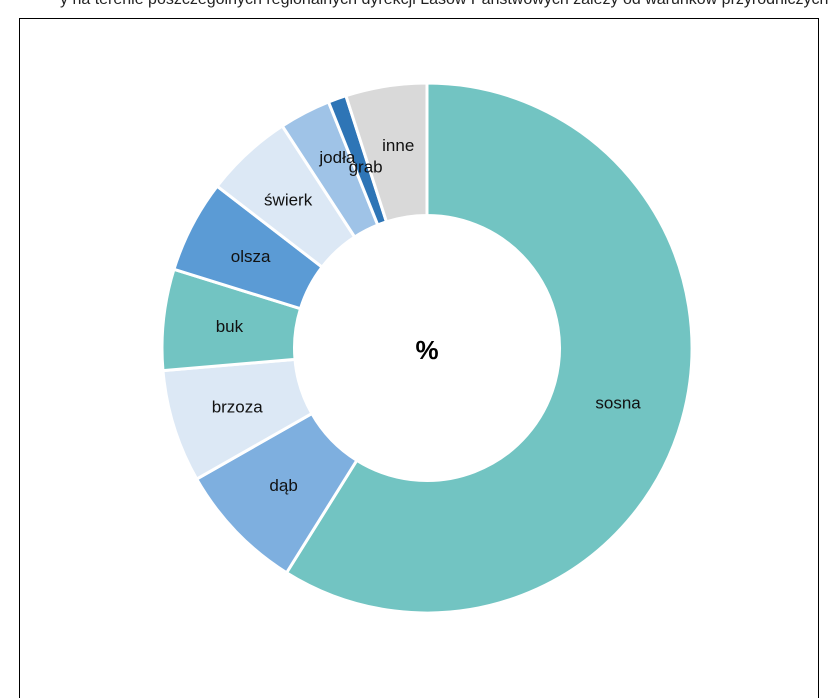 The width and height of the screenshot is (830, 698). I want to click on slice-label-grab: grab, so click(366, 167).